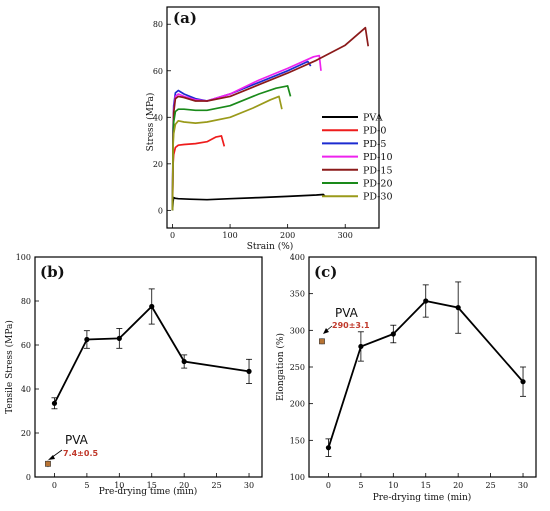  Describe the element at coordinates (23, 257) in the screenshot. I see `panel-b-y-tick-label: 100` at that location.